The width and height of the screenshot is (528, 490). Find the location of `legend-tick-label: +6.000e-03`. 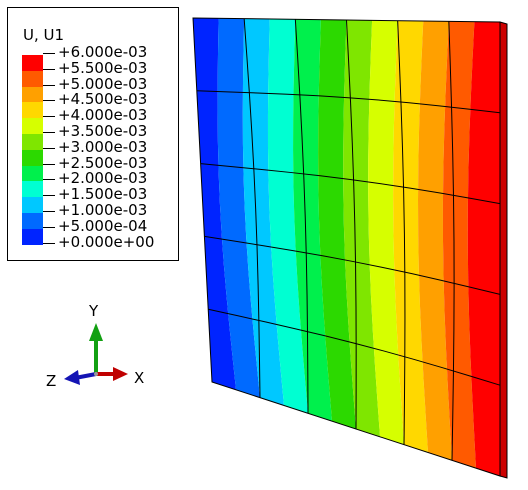

legend-tick-label: +6.000e-03 is located at coordinates (98, 52).